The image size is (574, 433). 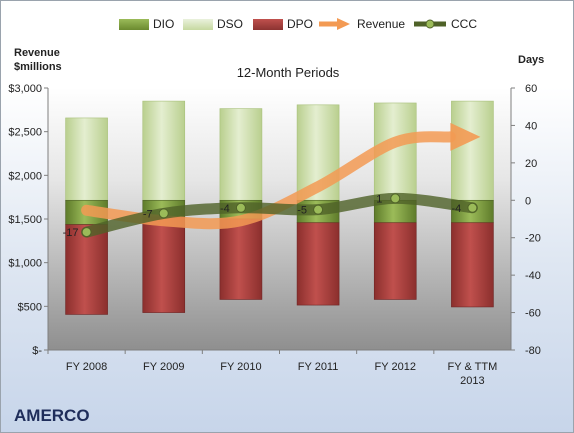 I want to click on legend-item-dio: DIO, so click(x=146, y=24).